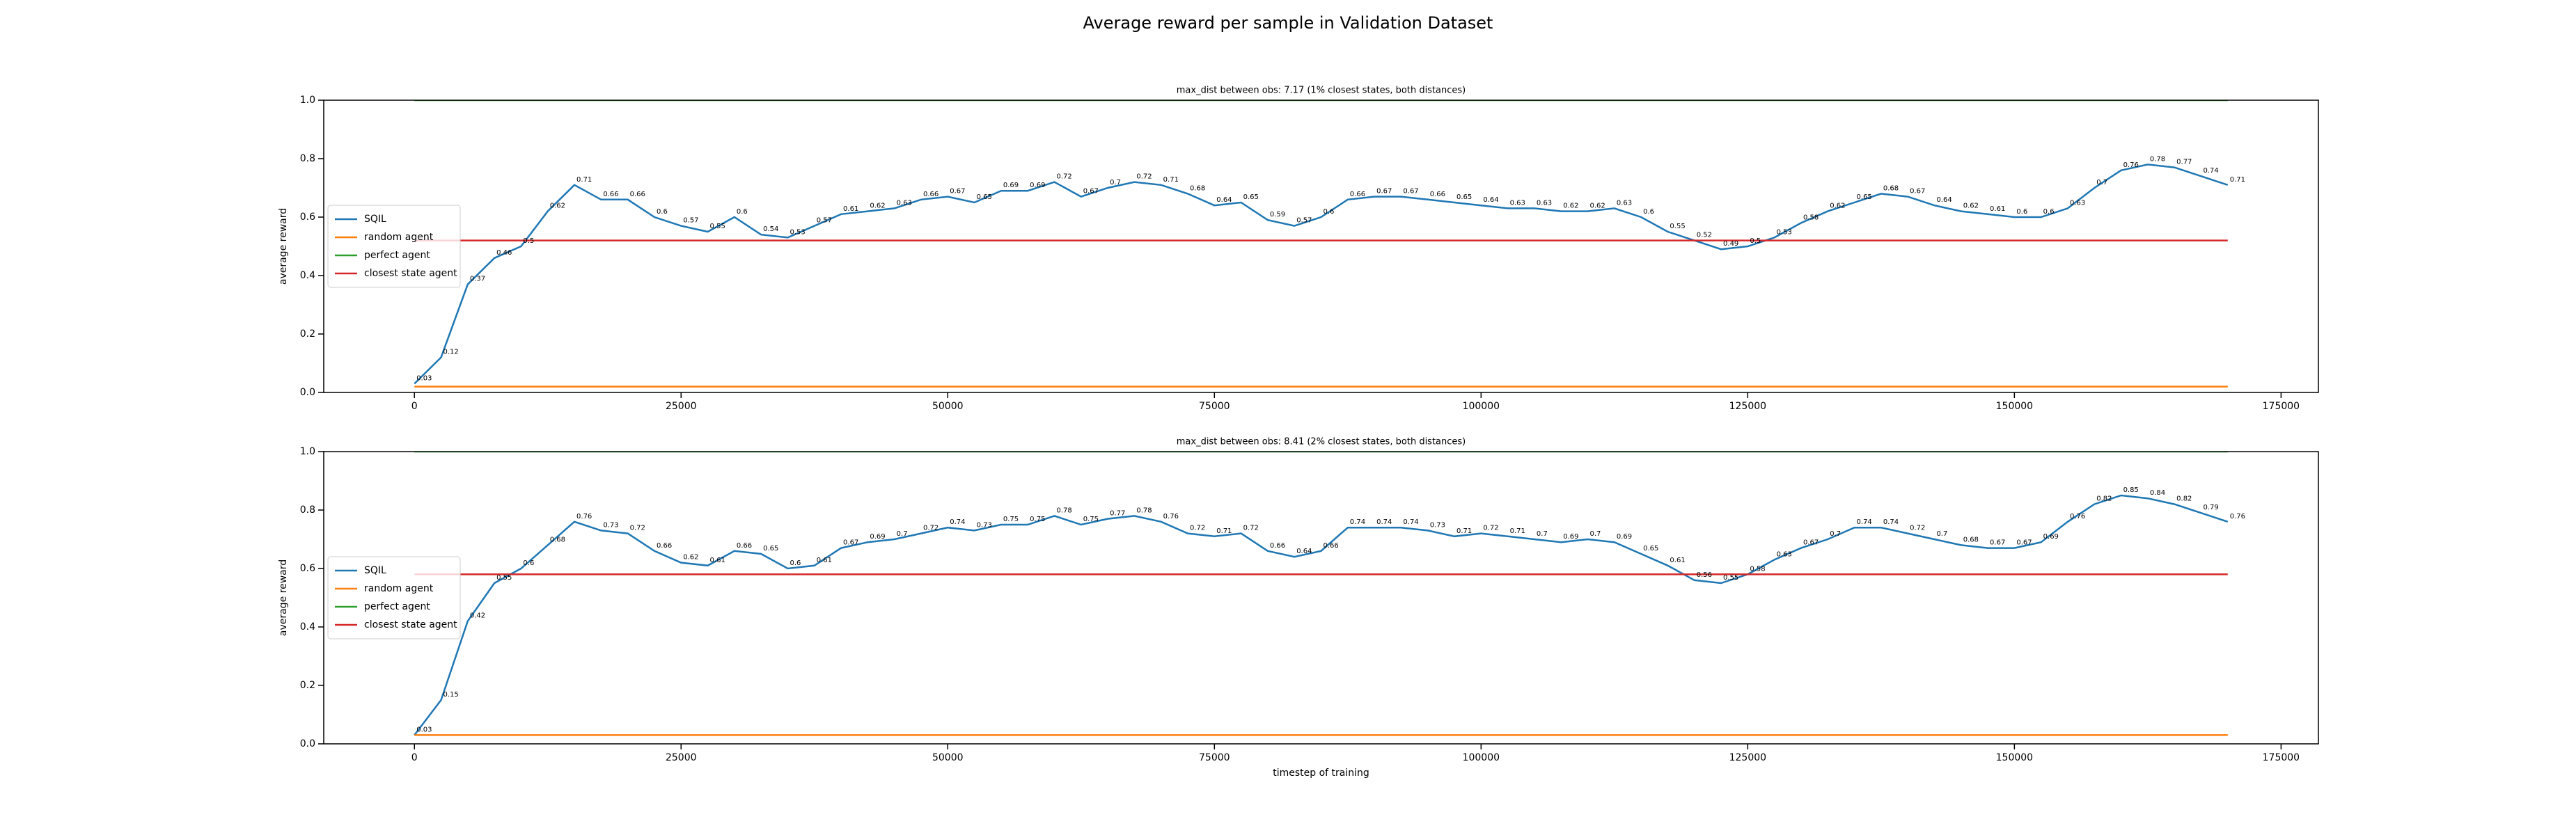 The width and height of the screenshot is (2576, 835). What do you see at coordinates (1704, 575) in the screenshot?
I see `data-label: 0.56` at bounding box center [1704, 575].